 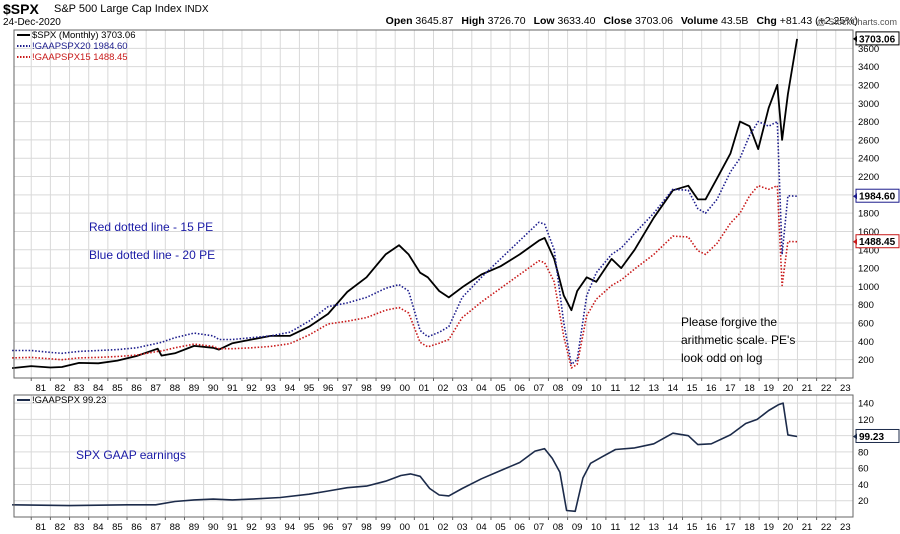 What do you see at coordinates (175, 527) in the screenshot?
I see `x-tick-label: 88` at bounding box center [175, 527].